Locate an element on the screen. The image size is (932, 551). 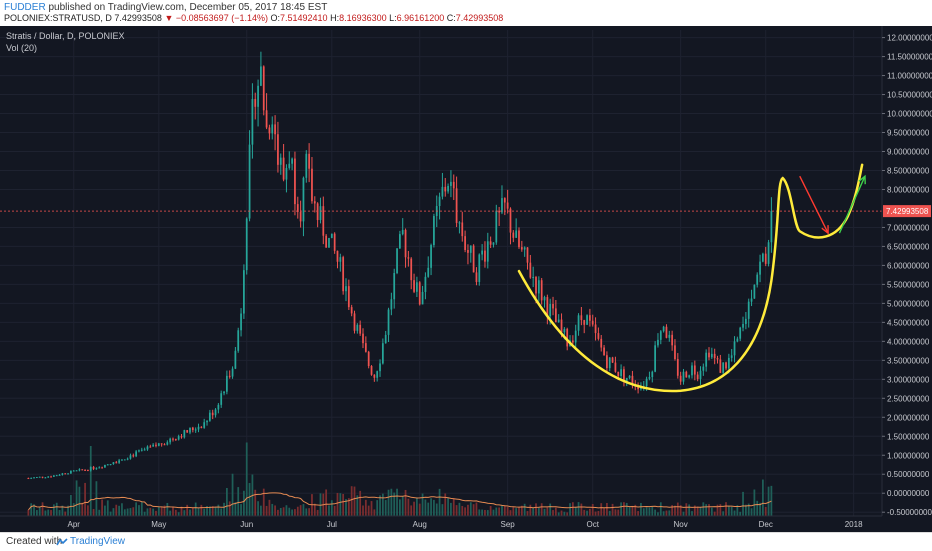
price-tick-label: 2.50000000 is located at coordinates (908, 398).